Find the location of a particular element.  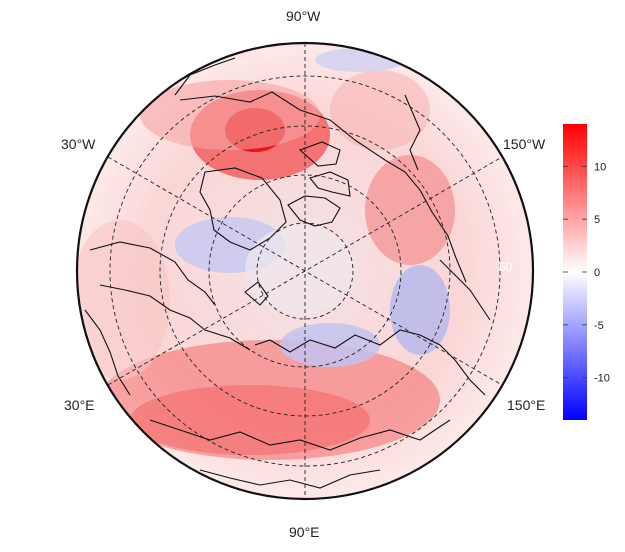

colorbar: 10 5 0 -5 -10 is located at coordinates (586, 272).